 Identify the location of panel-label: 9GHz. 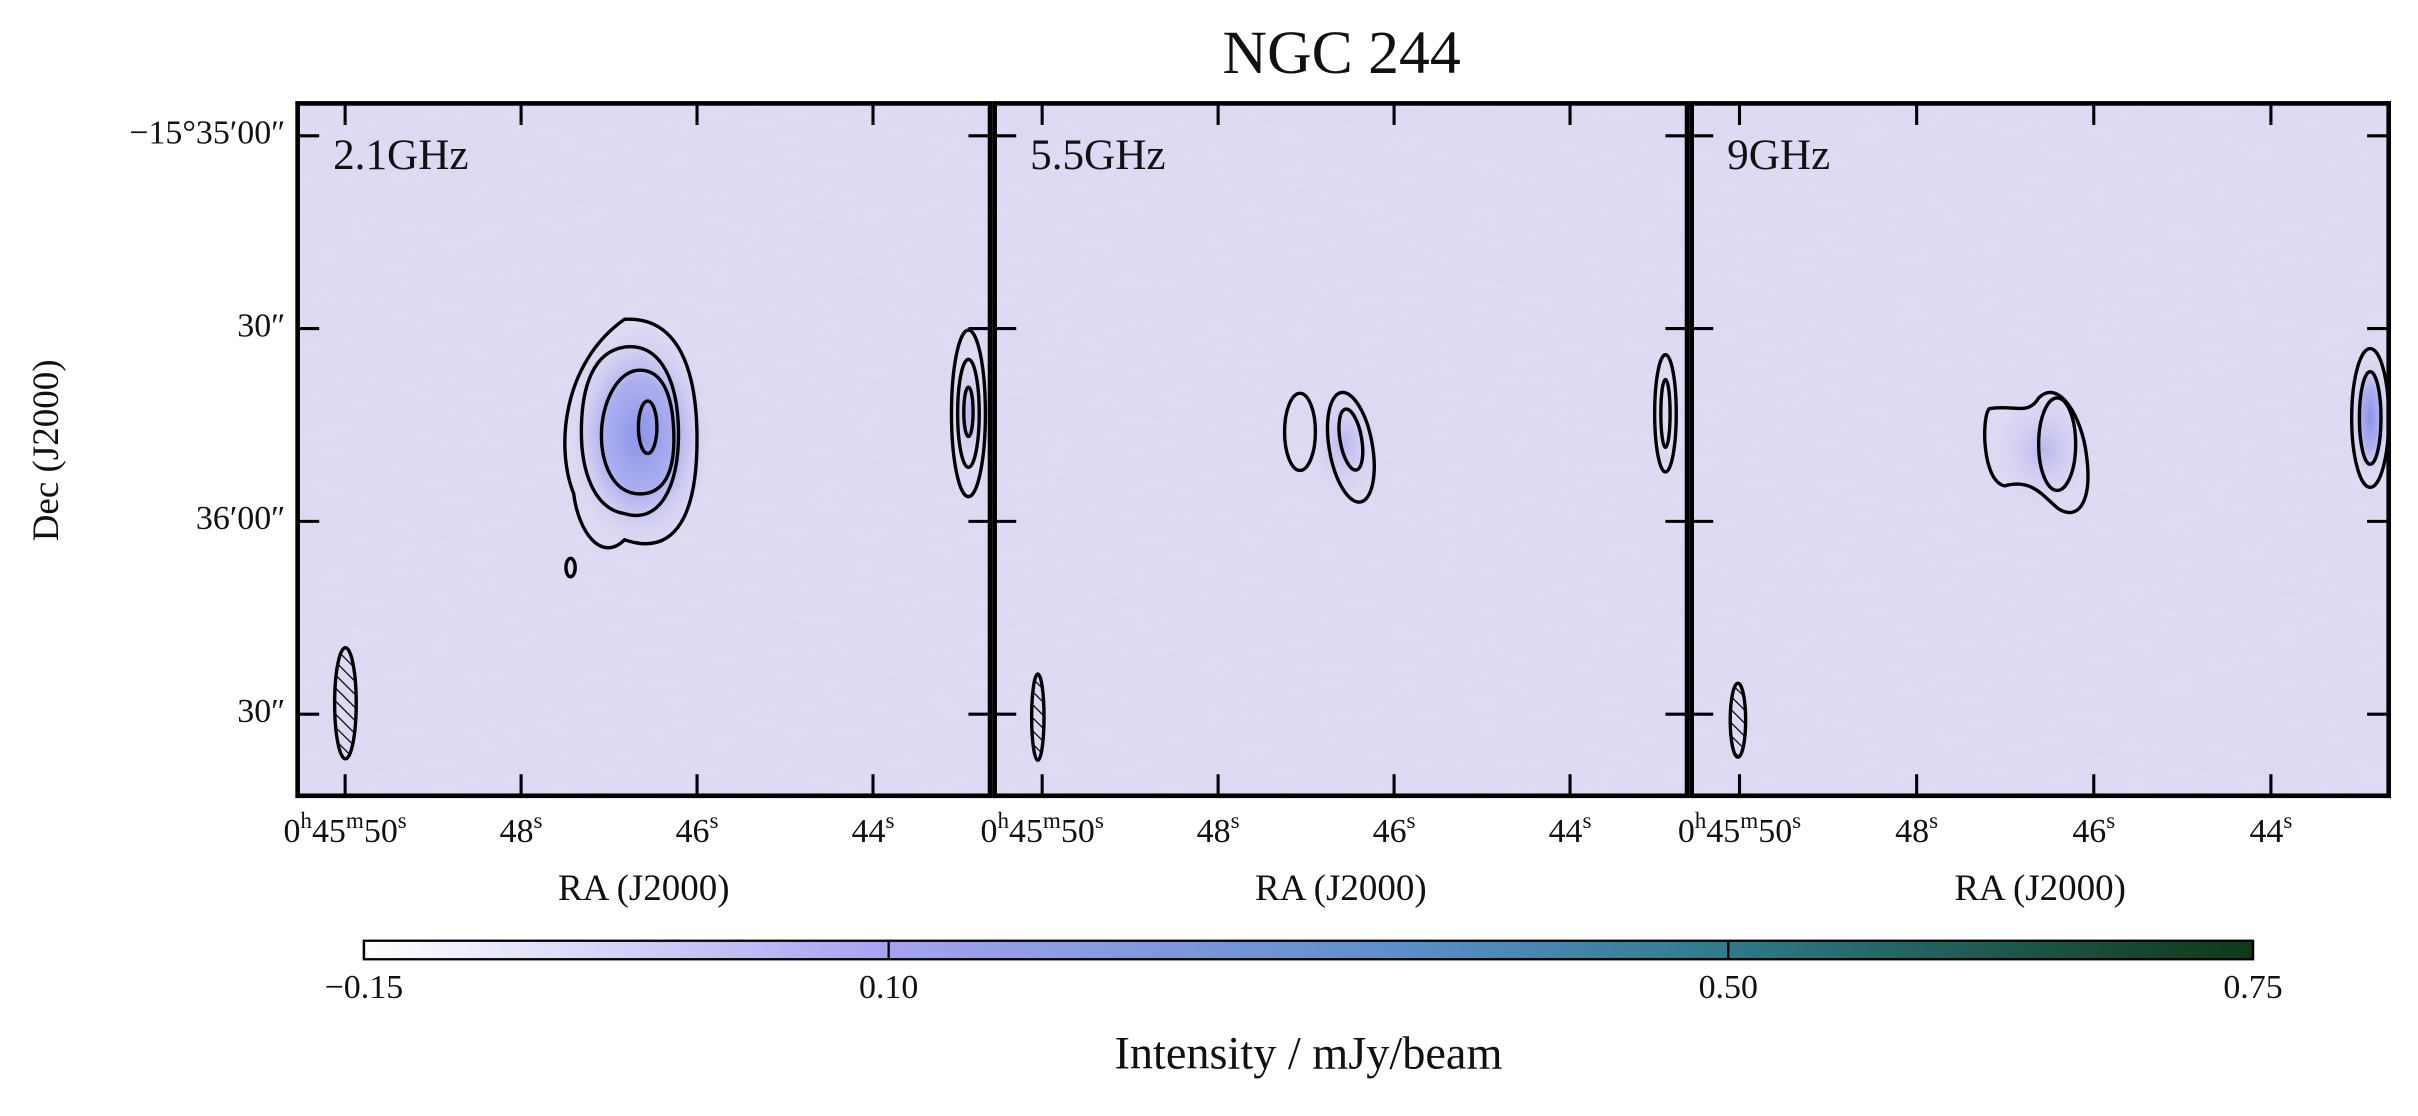
(1778, 155).